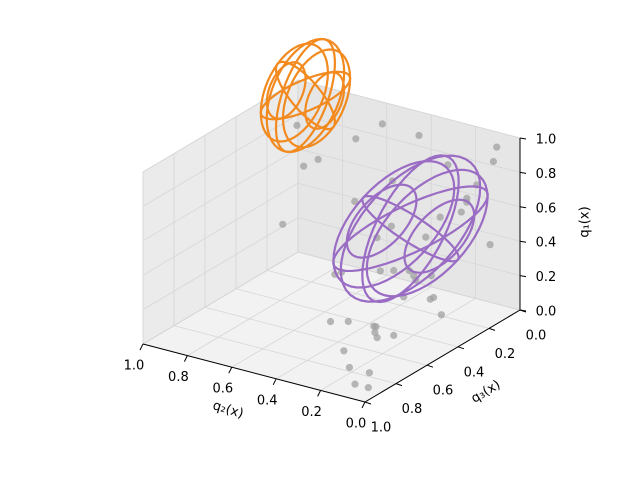 This screenshot has height=484, width=640. What do you see at coordinates (474, 372) in the screenshot?
I see `y-tick-label: 0.4` at bounding box center [474, 372].